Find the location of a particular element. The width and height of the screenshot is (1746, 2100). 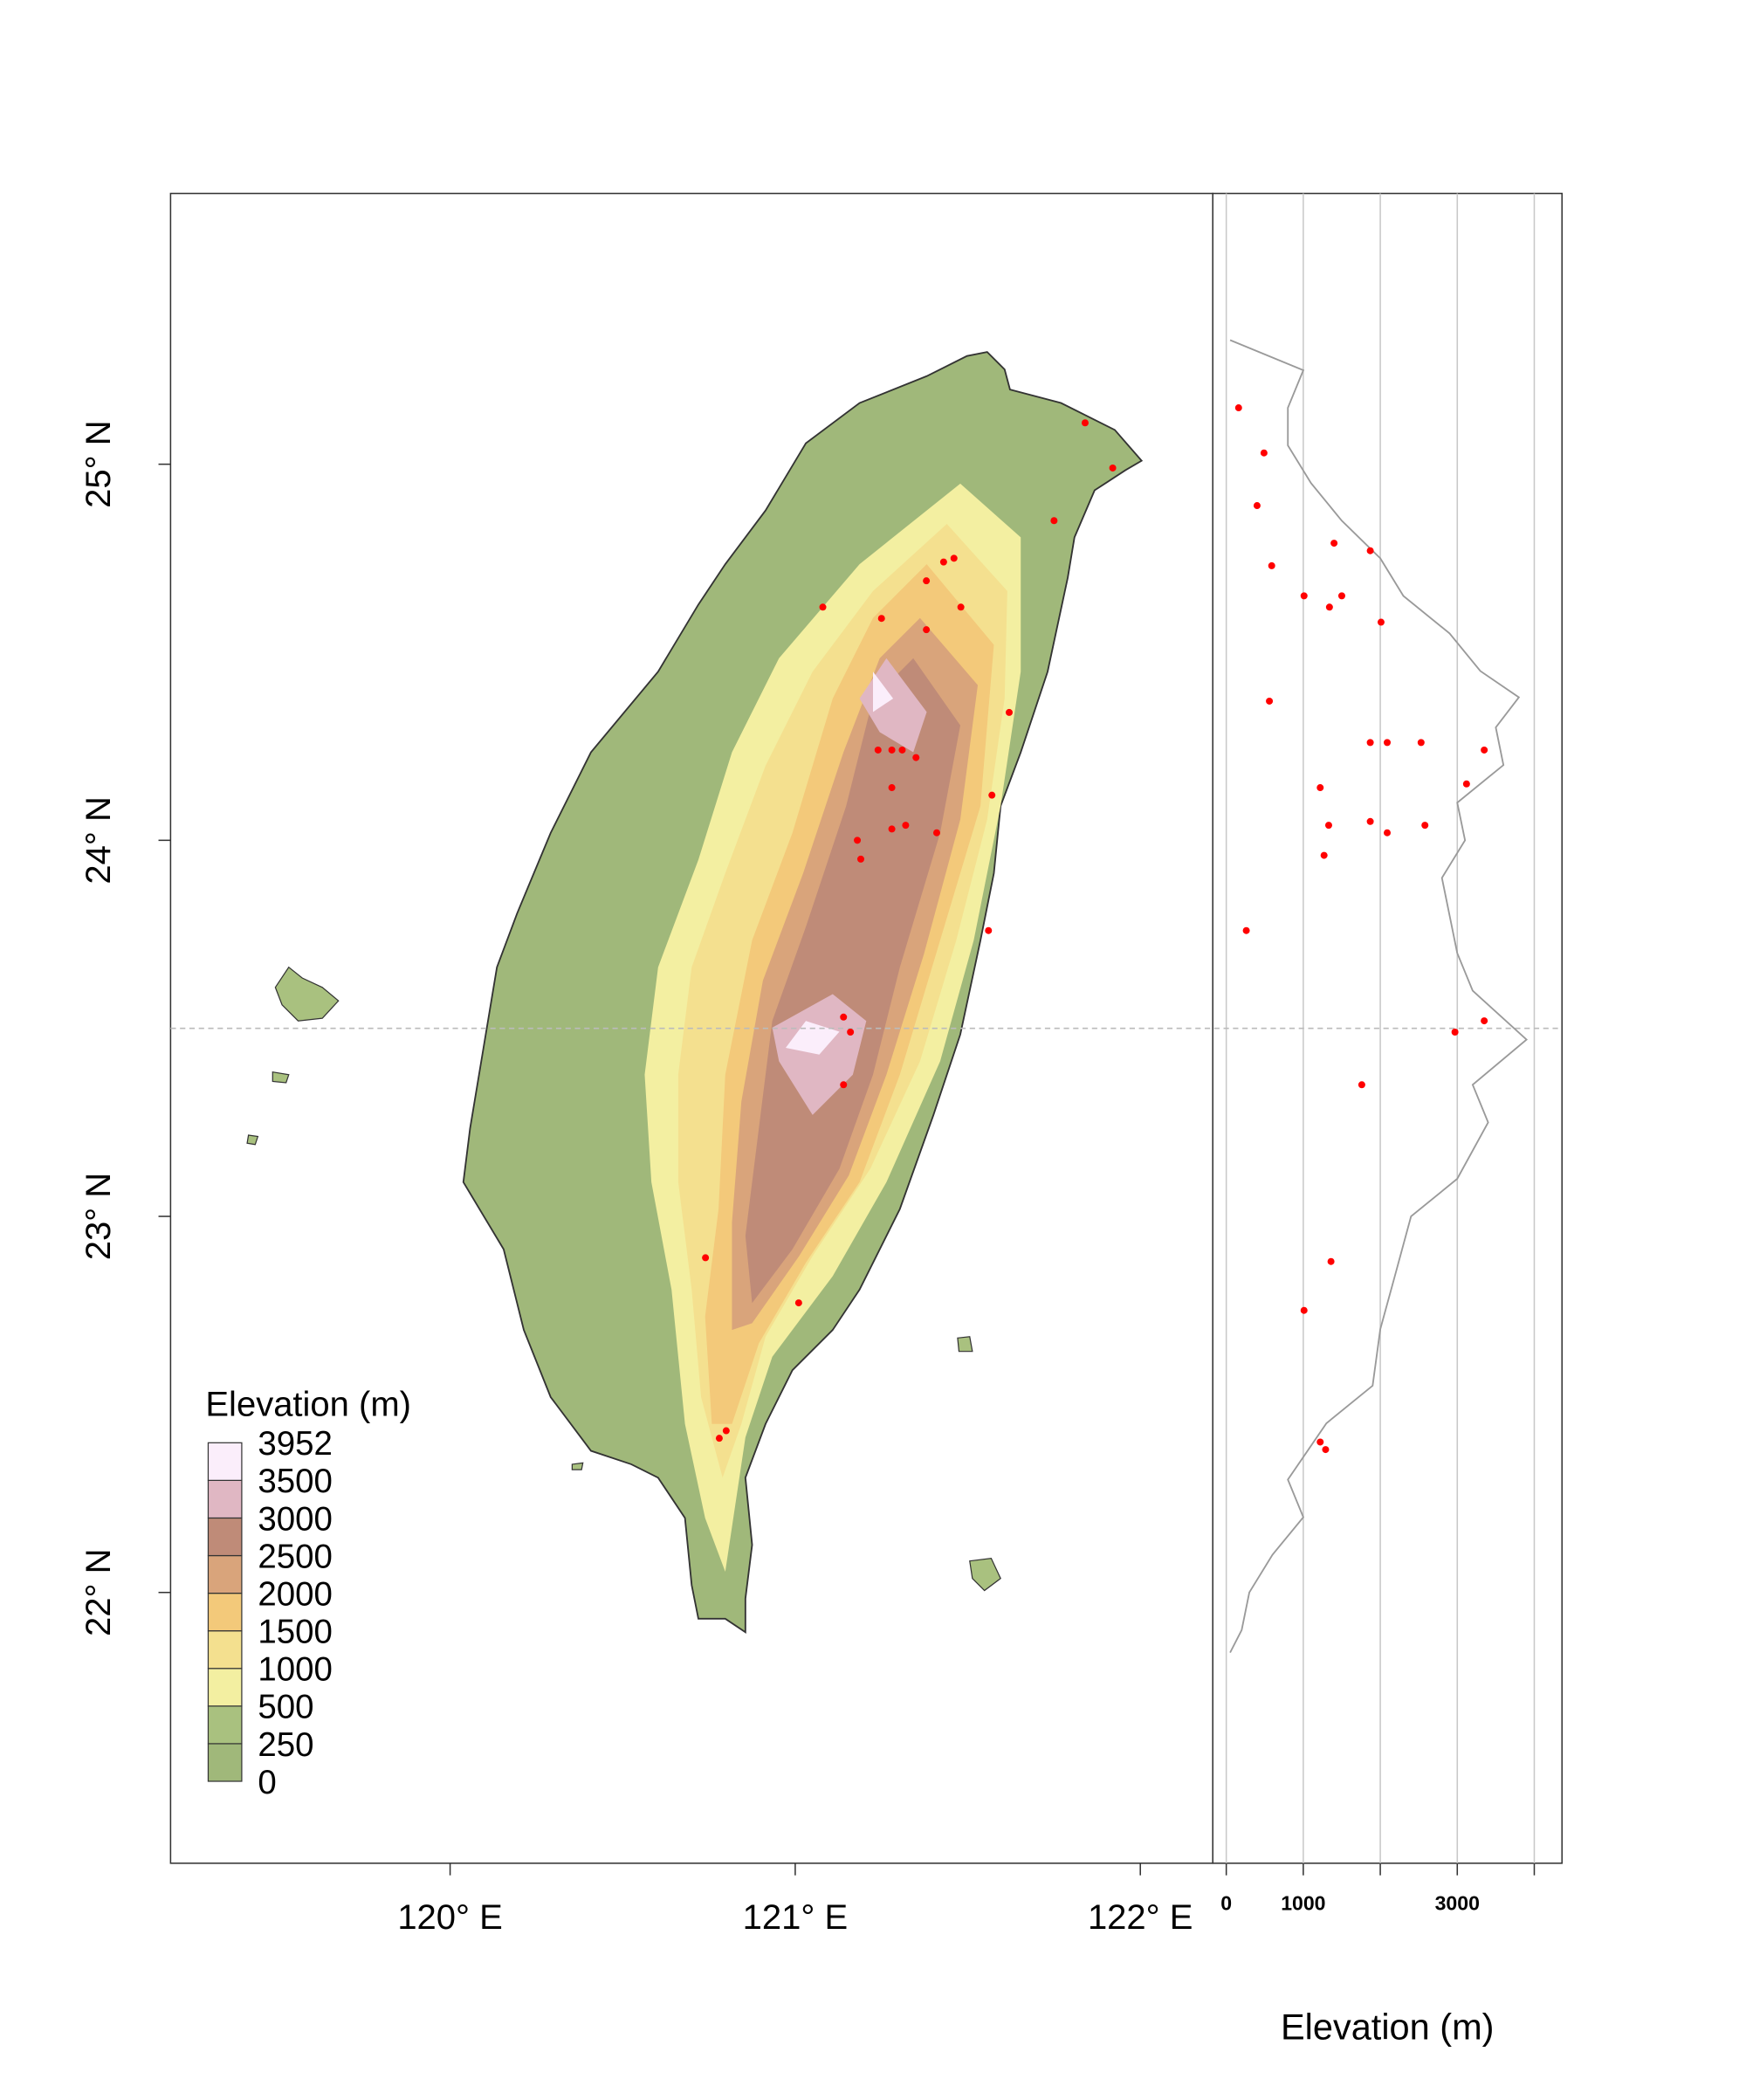

x-tick-label: 3000 is located at coordinates (1457, 1903).